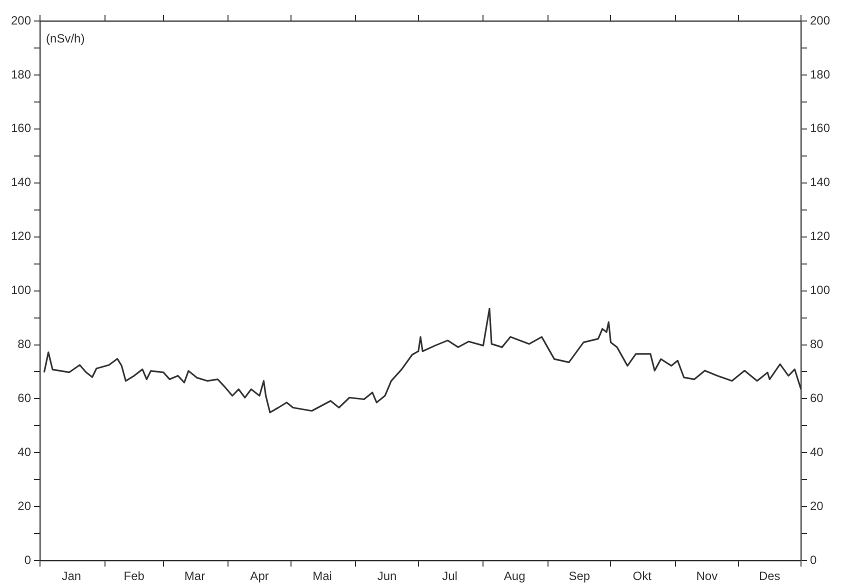 The image size is (841, 587). Describe the element at coordinates (21, 290) in the screenshot. I see `y-tick-label: 100` at that location.